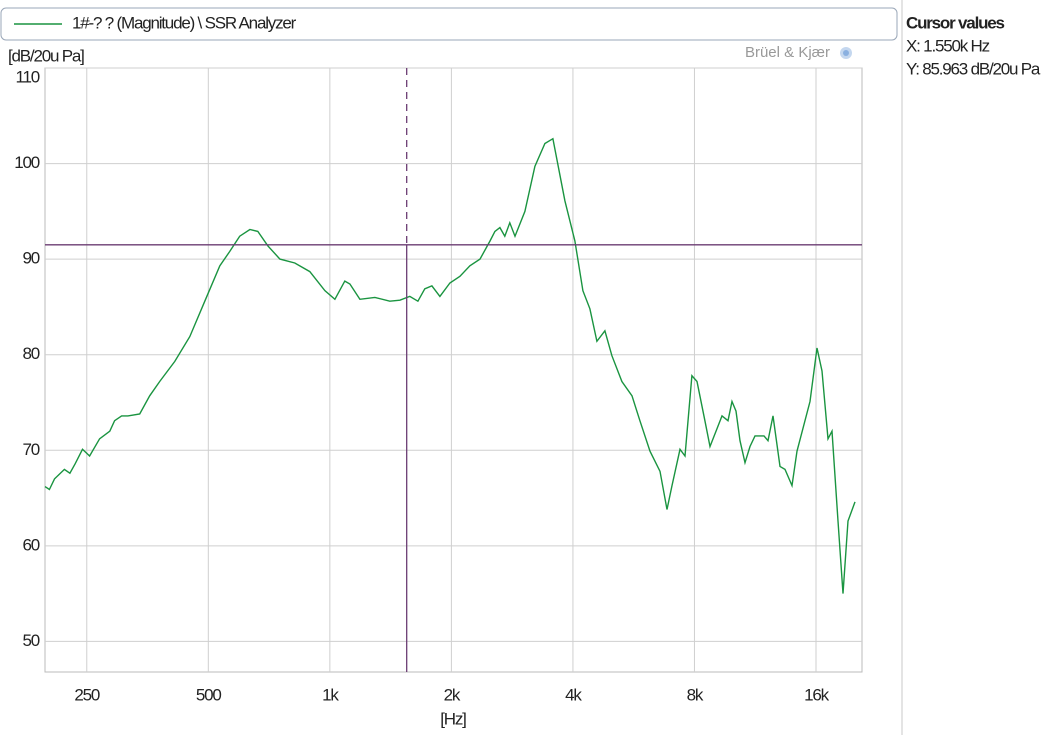  I want to click on brand-mark, so click(846, 53).